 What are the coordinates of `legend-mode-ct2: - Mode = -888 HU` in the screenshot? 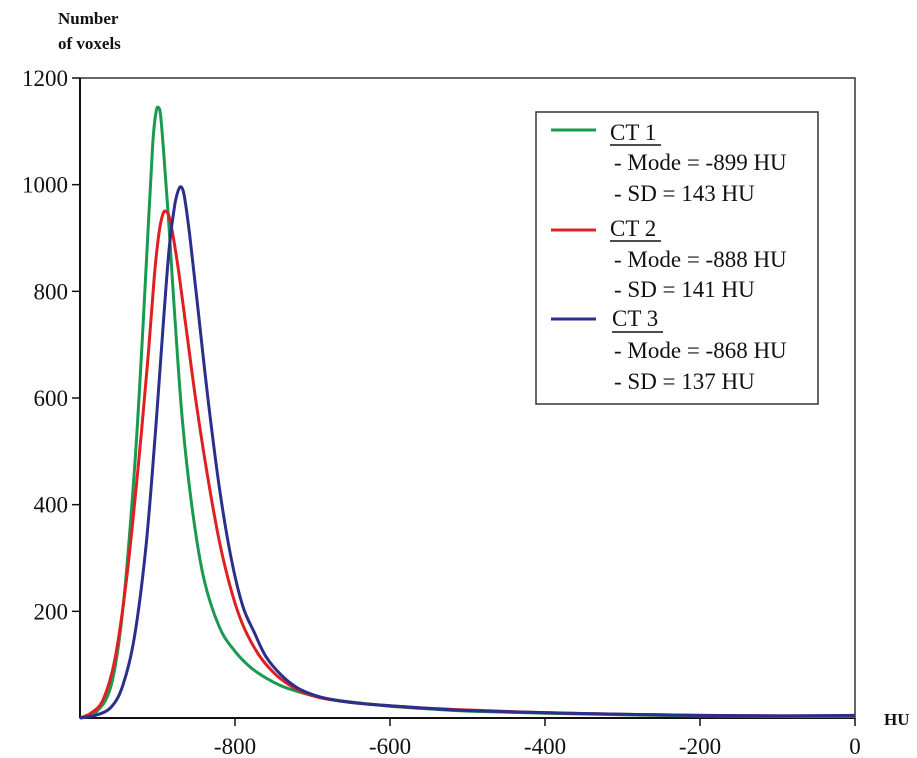 It's located at (700, 259).